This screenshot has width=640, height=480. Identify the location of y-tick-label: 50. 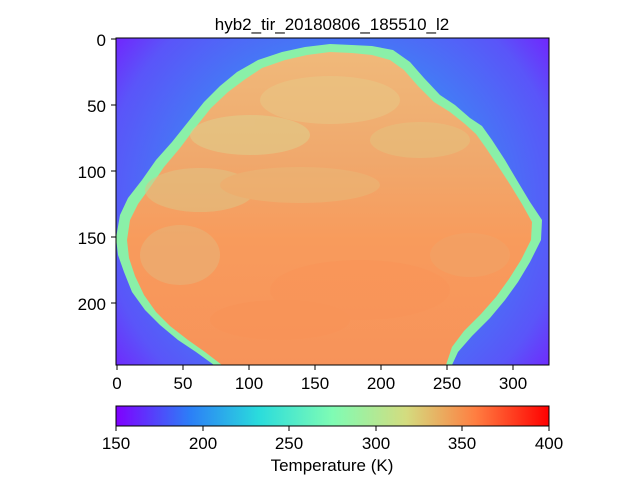
(96, 106).